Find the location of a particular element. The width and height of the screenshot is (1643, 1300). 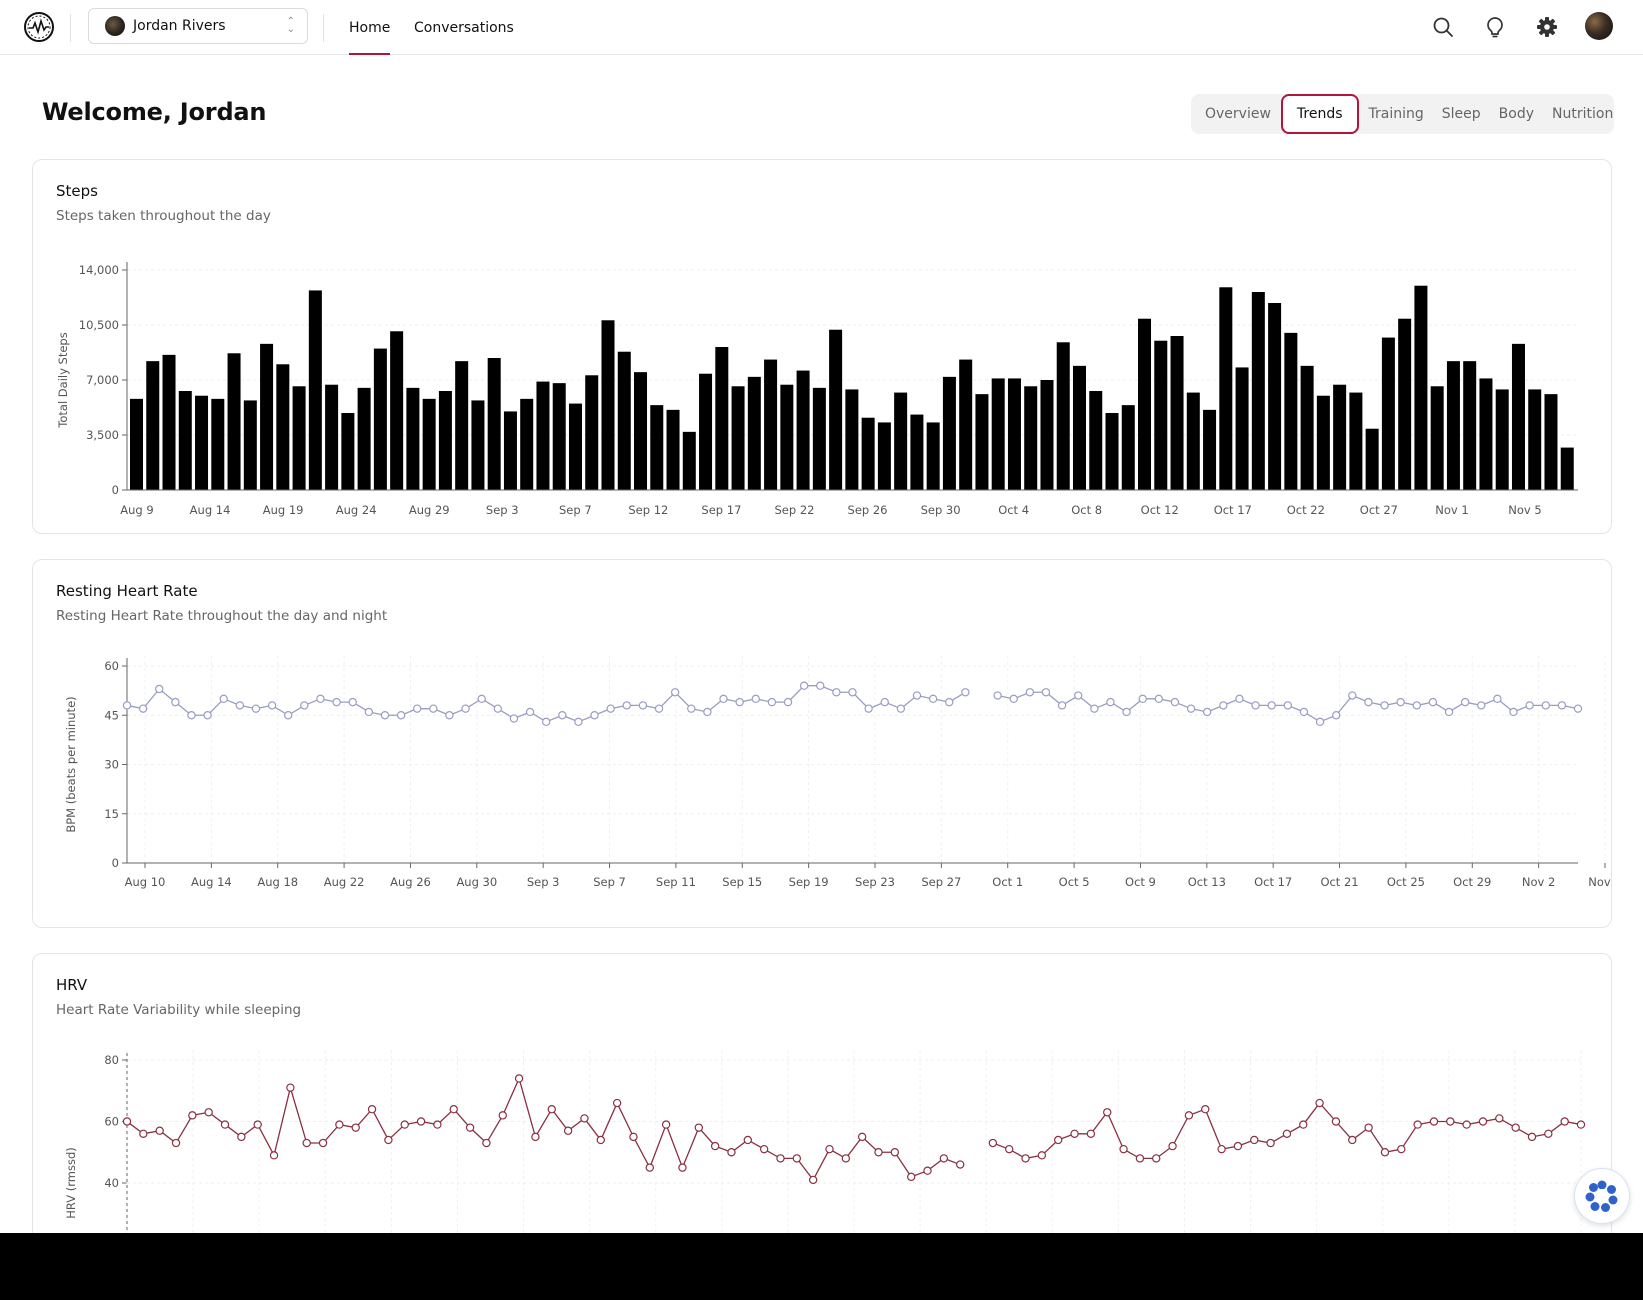

x-tick-label: Oct 9 is located at coordinates (1140, 882).